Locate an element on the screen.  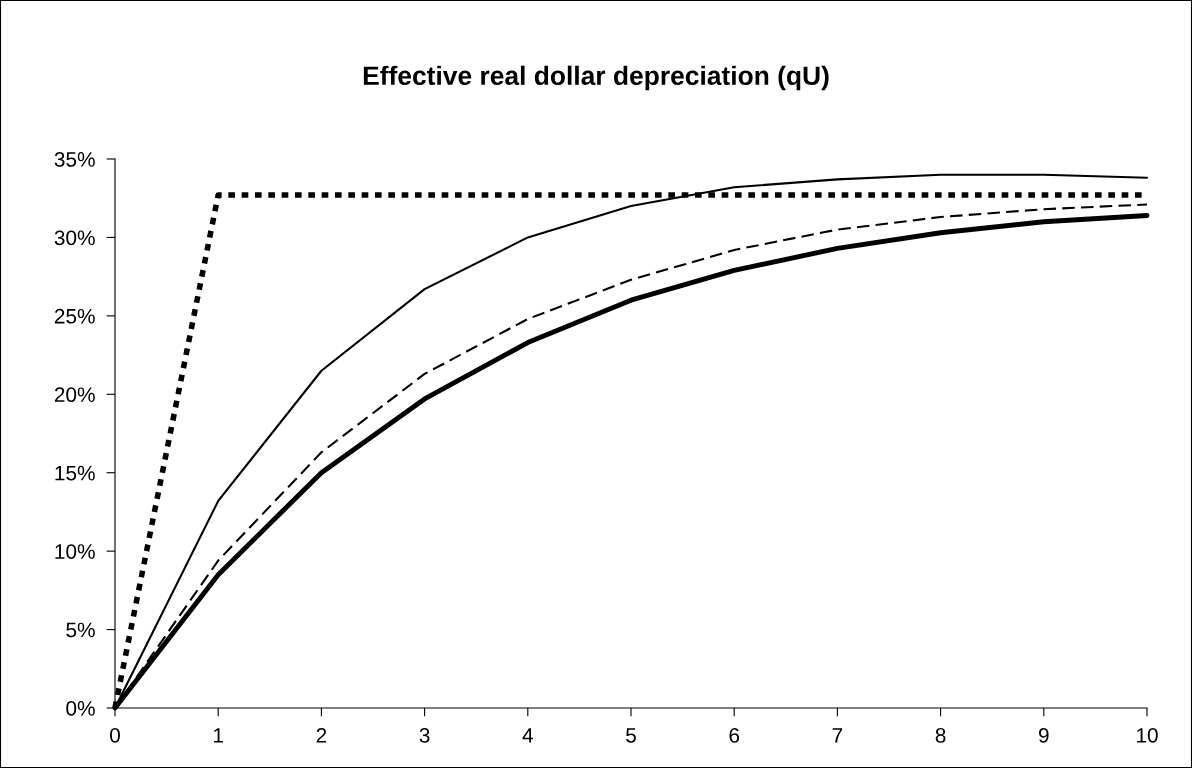
x-tick-label: 6 is located at coordinates (734, 735).